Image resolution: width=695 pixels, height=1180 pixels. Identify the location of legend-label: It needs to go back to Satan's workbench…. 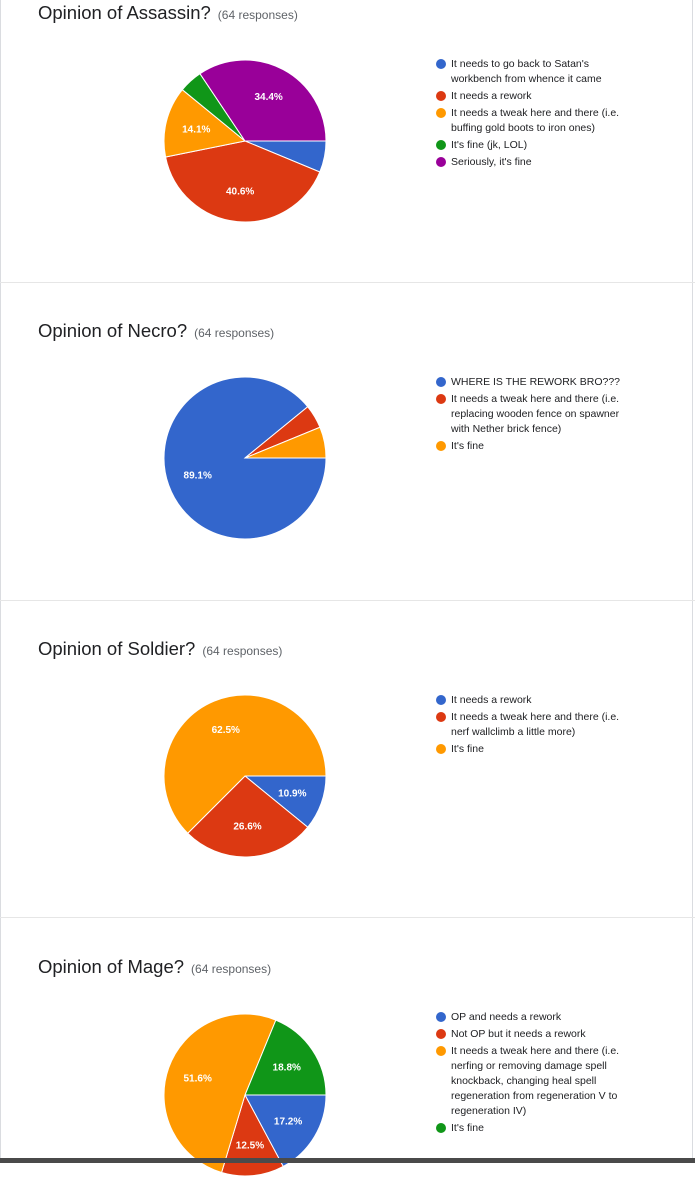
(526, 71).